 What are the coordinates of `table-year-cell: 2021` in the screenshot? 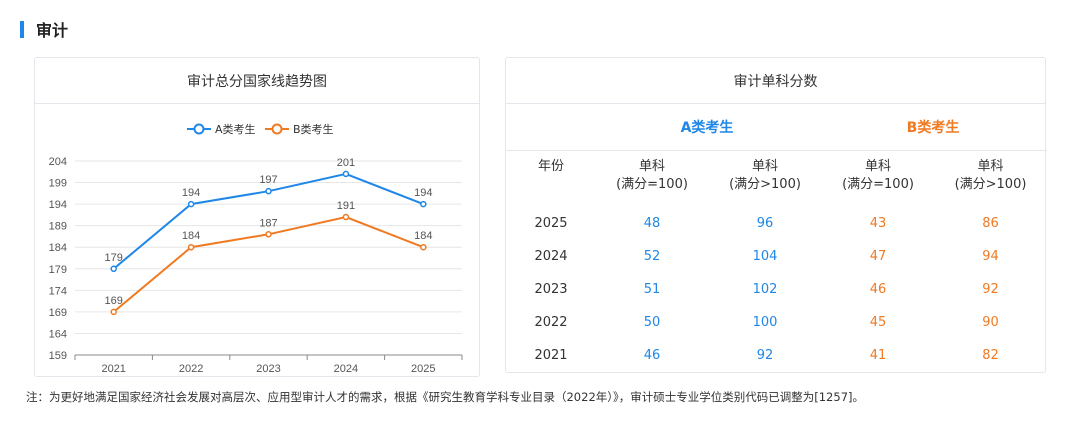 It's located at (551, 355).